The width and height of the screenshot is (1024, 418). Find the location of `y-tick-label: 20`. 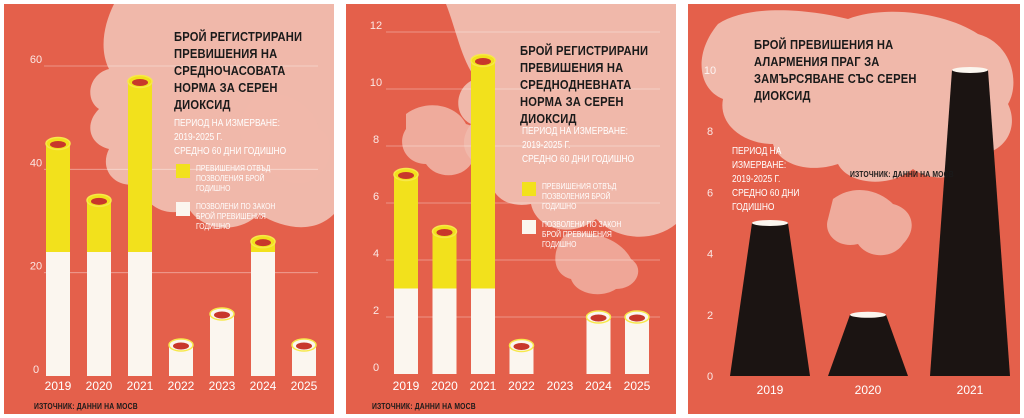

y-tick-label: 20 is located at coordinates (36, 267).